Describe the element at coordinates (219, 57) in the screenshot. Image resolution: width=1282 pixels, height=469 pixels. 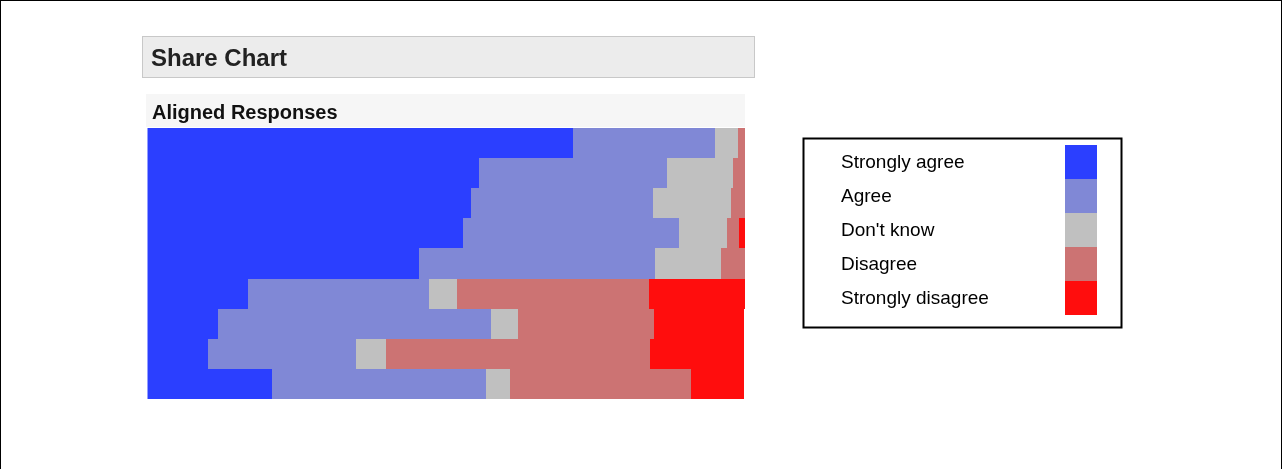
I see `chart-title: Share Chart` at that location.